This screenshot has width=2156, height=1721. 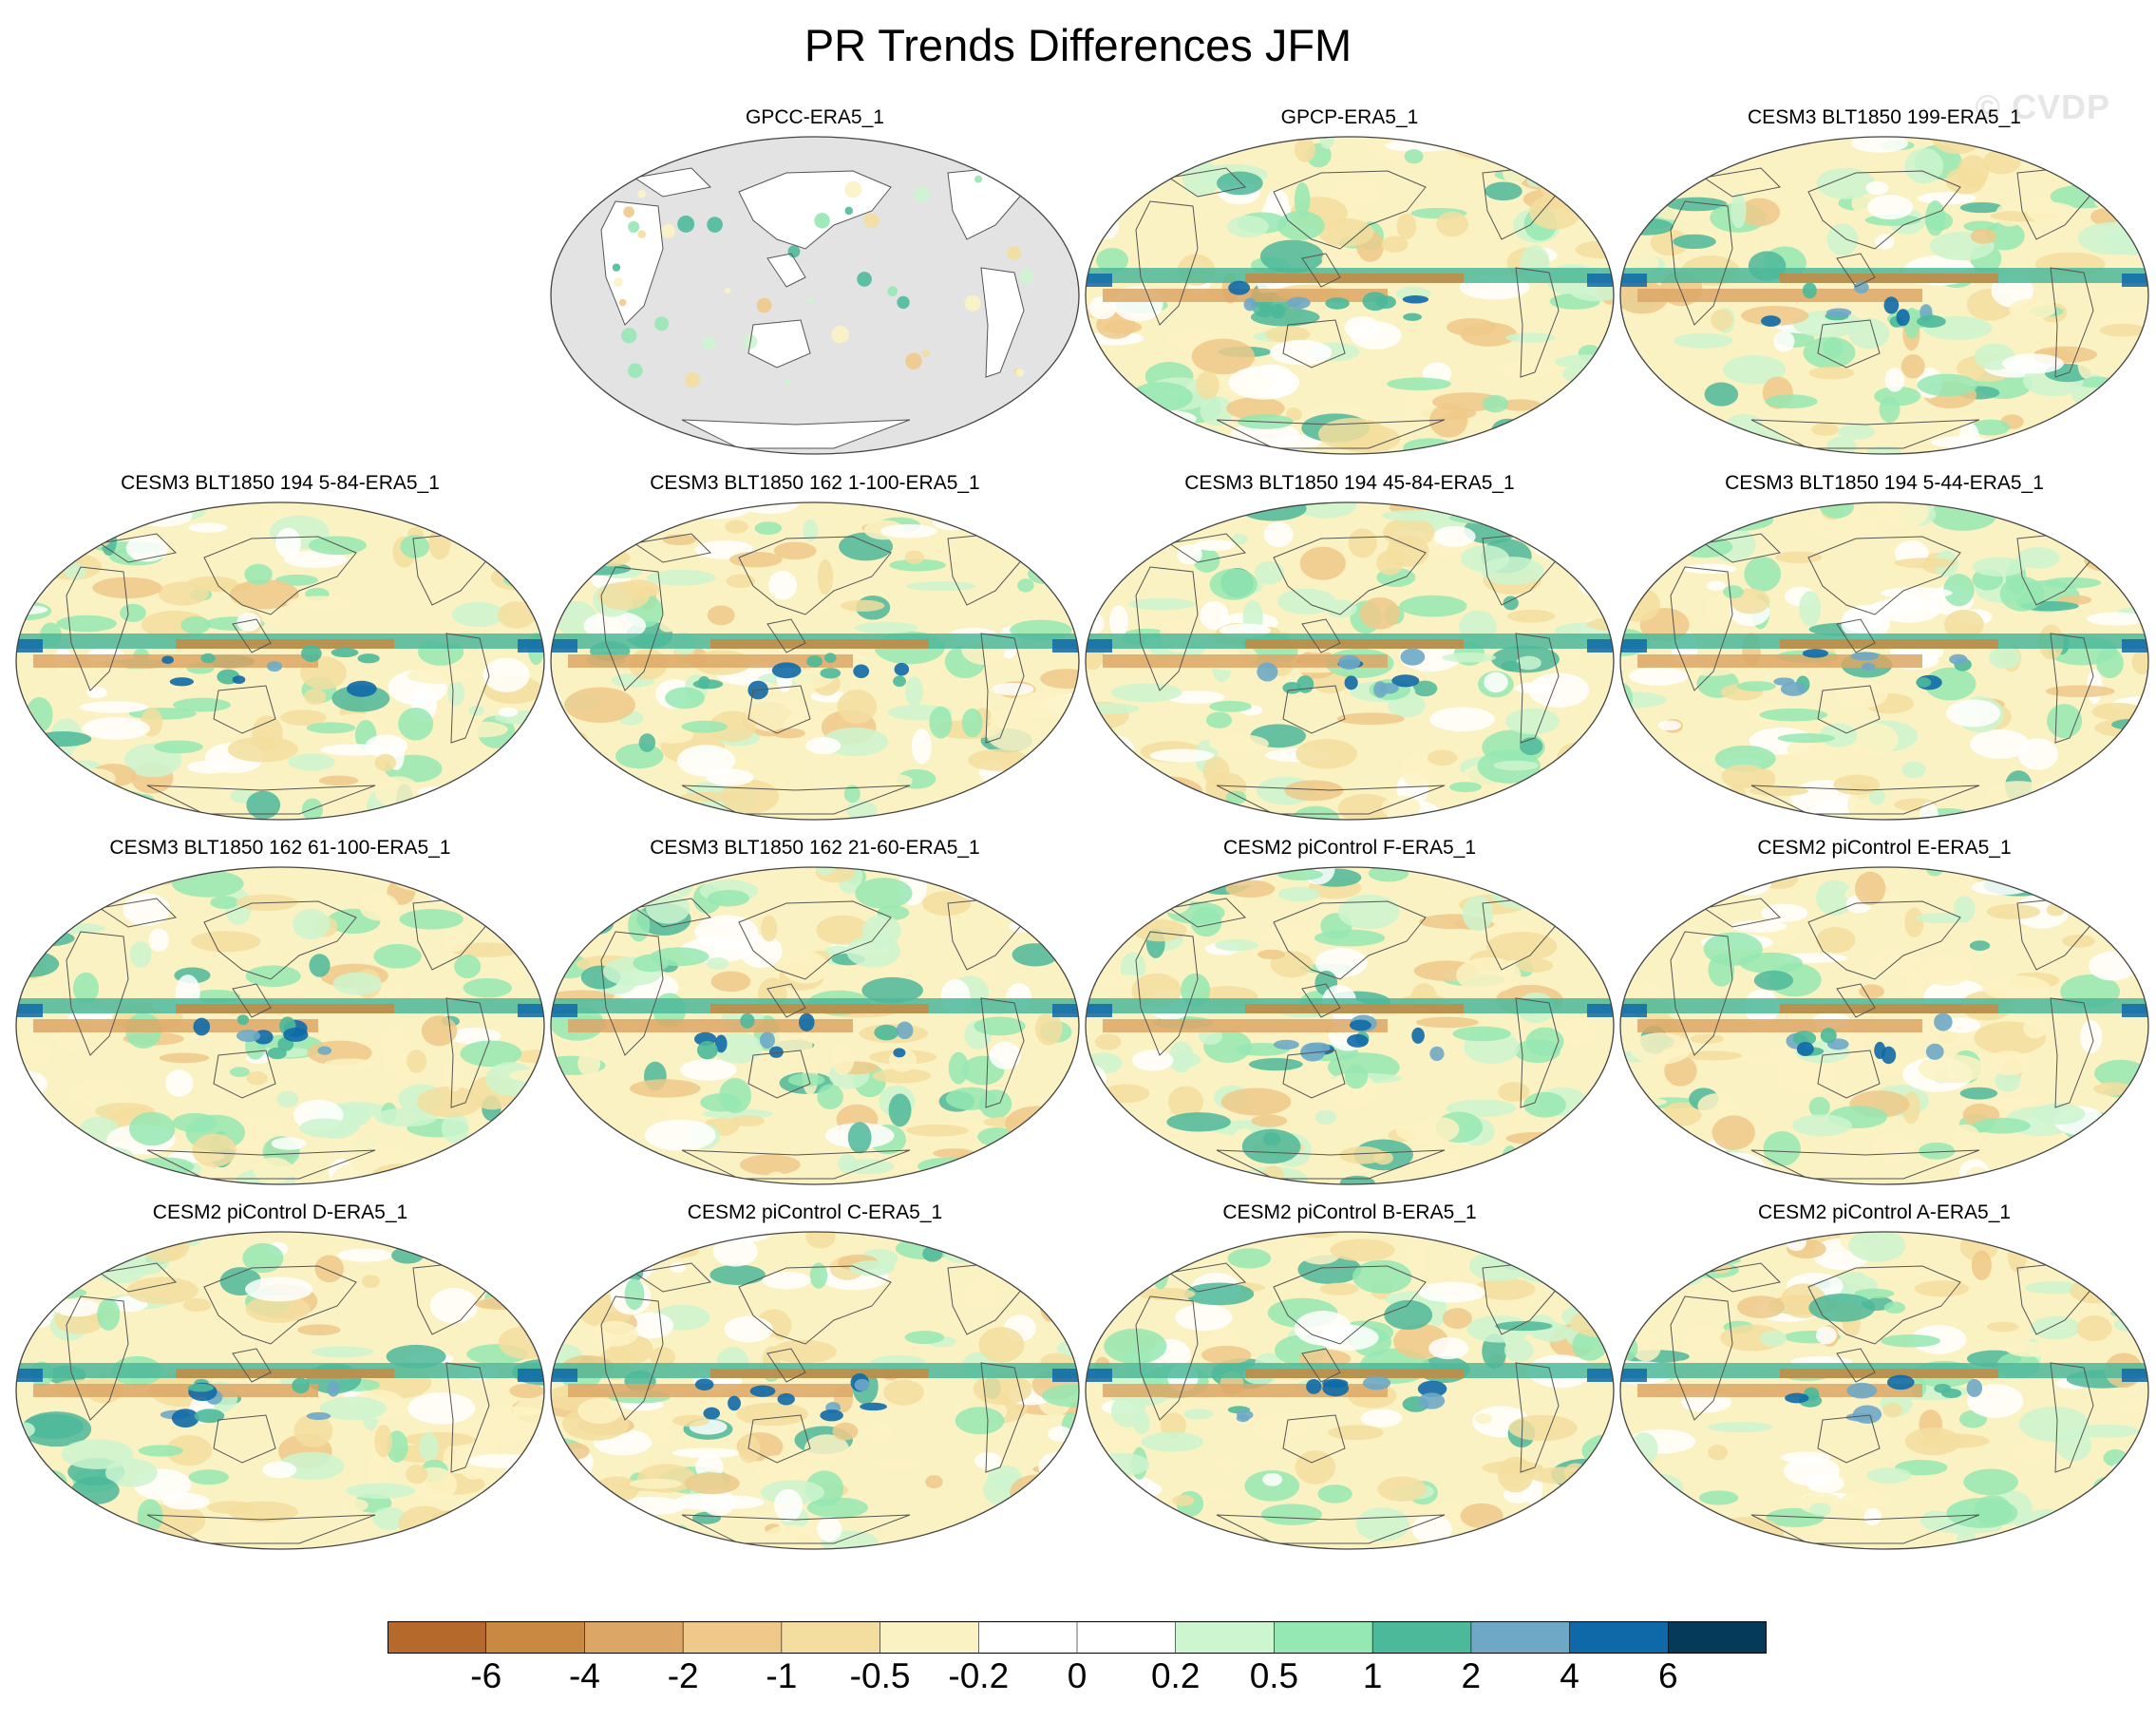 I want to click on map-panel: CESM2 piControl D-ERA5_1, so click(x=280, y=1376).